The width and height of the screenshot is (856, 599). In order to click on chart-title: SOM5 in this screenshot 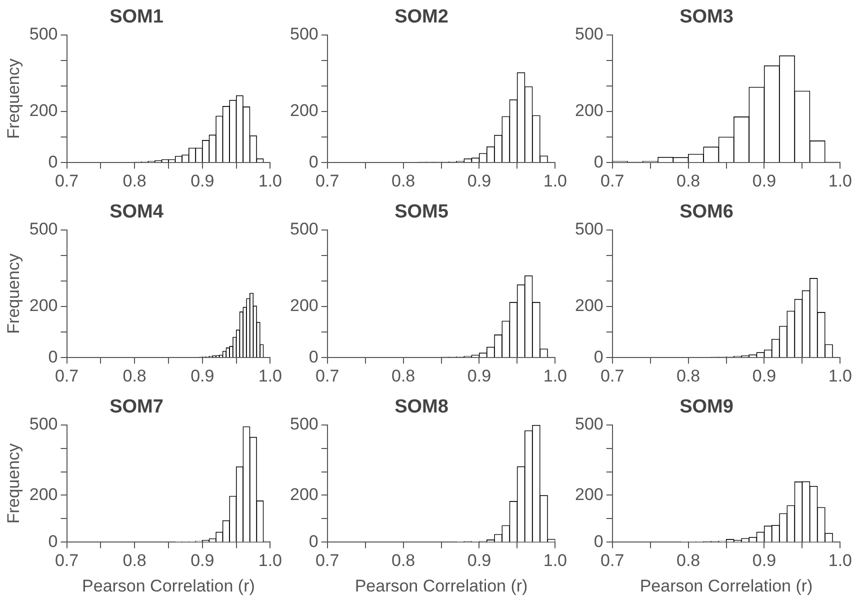, I will do `click(421, 212)`.